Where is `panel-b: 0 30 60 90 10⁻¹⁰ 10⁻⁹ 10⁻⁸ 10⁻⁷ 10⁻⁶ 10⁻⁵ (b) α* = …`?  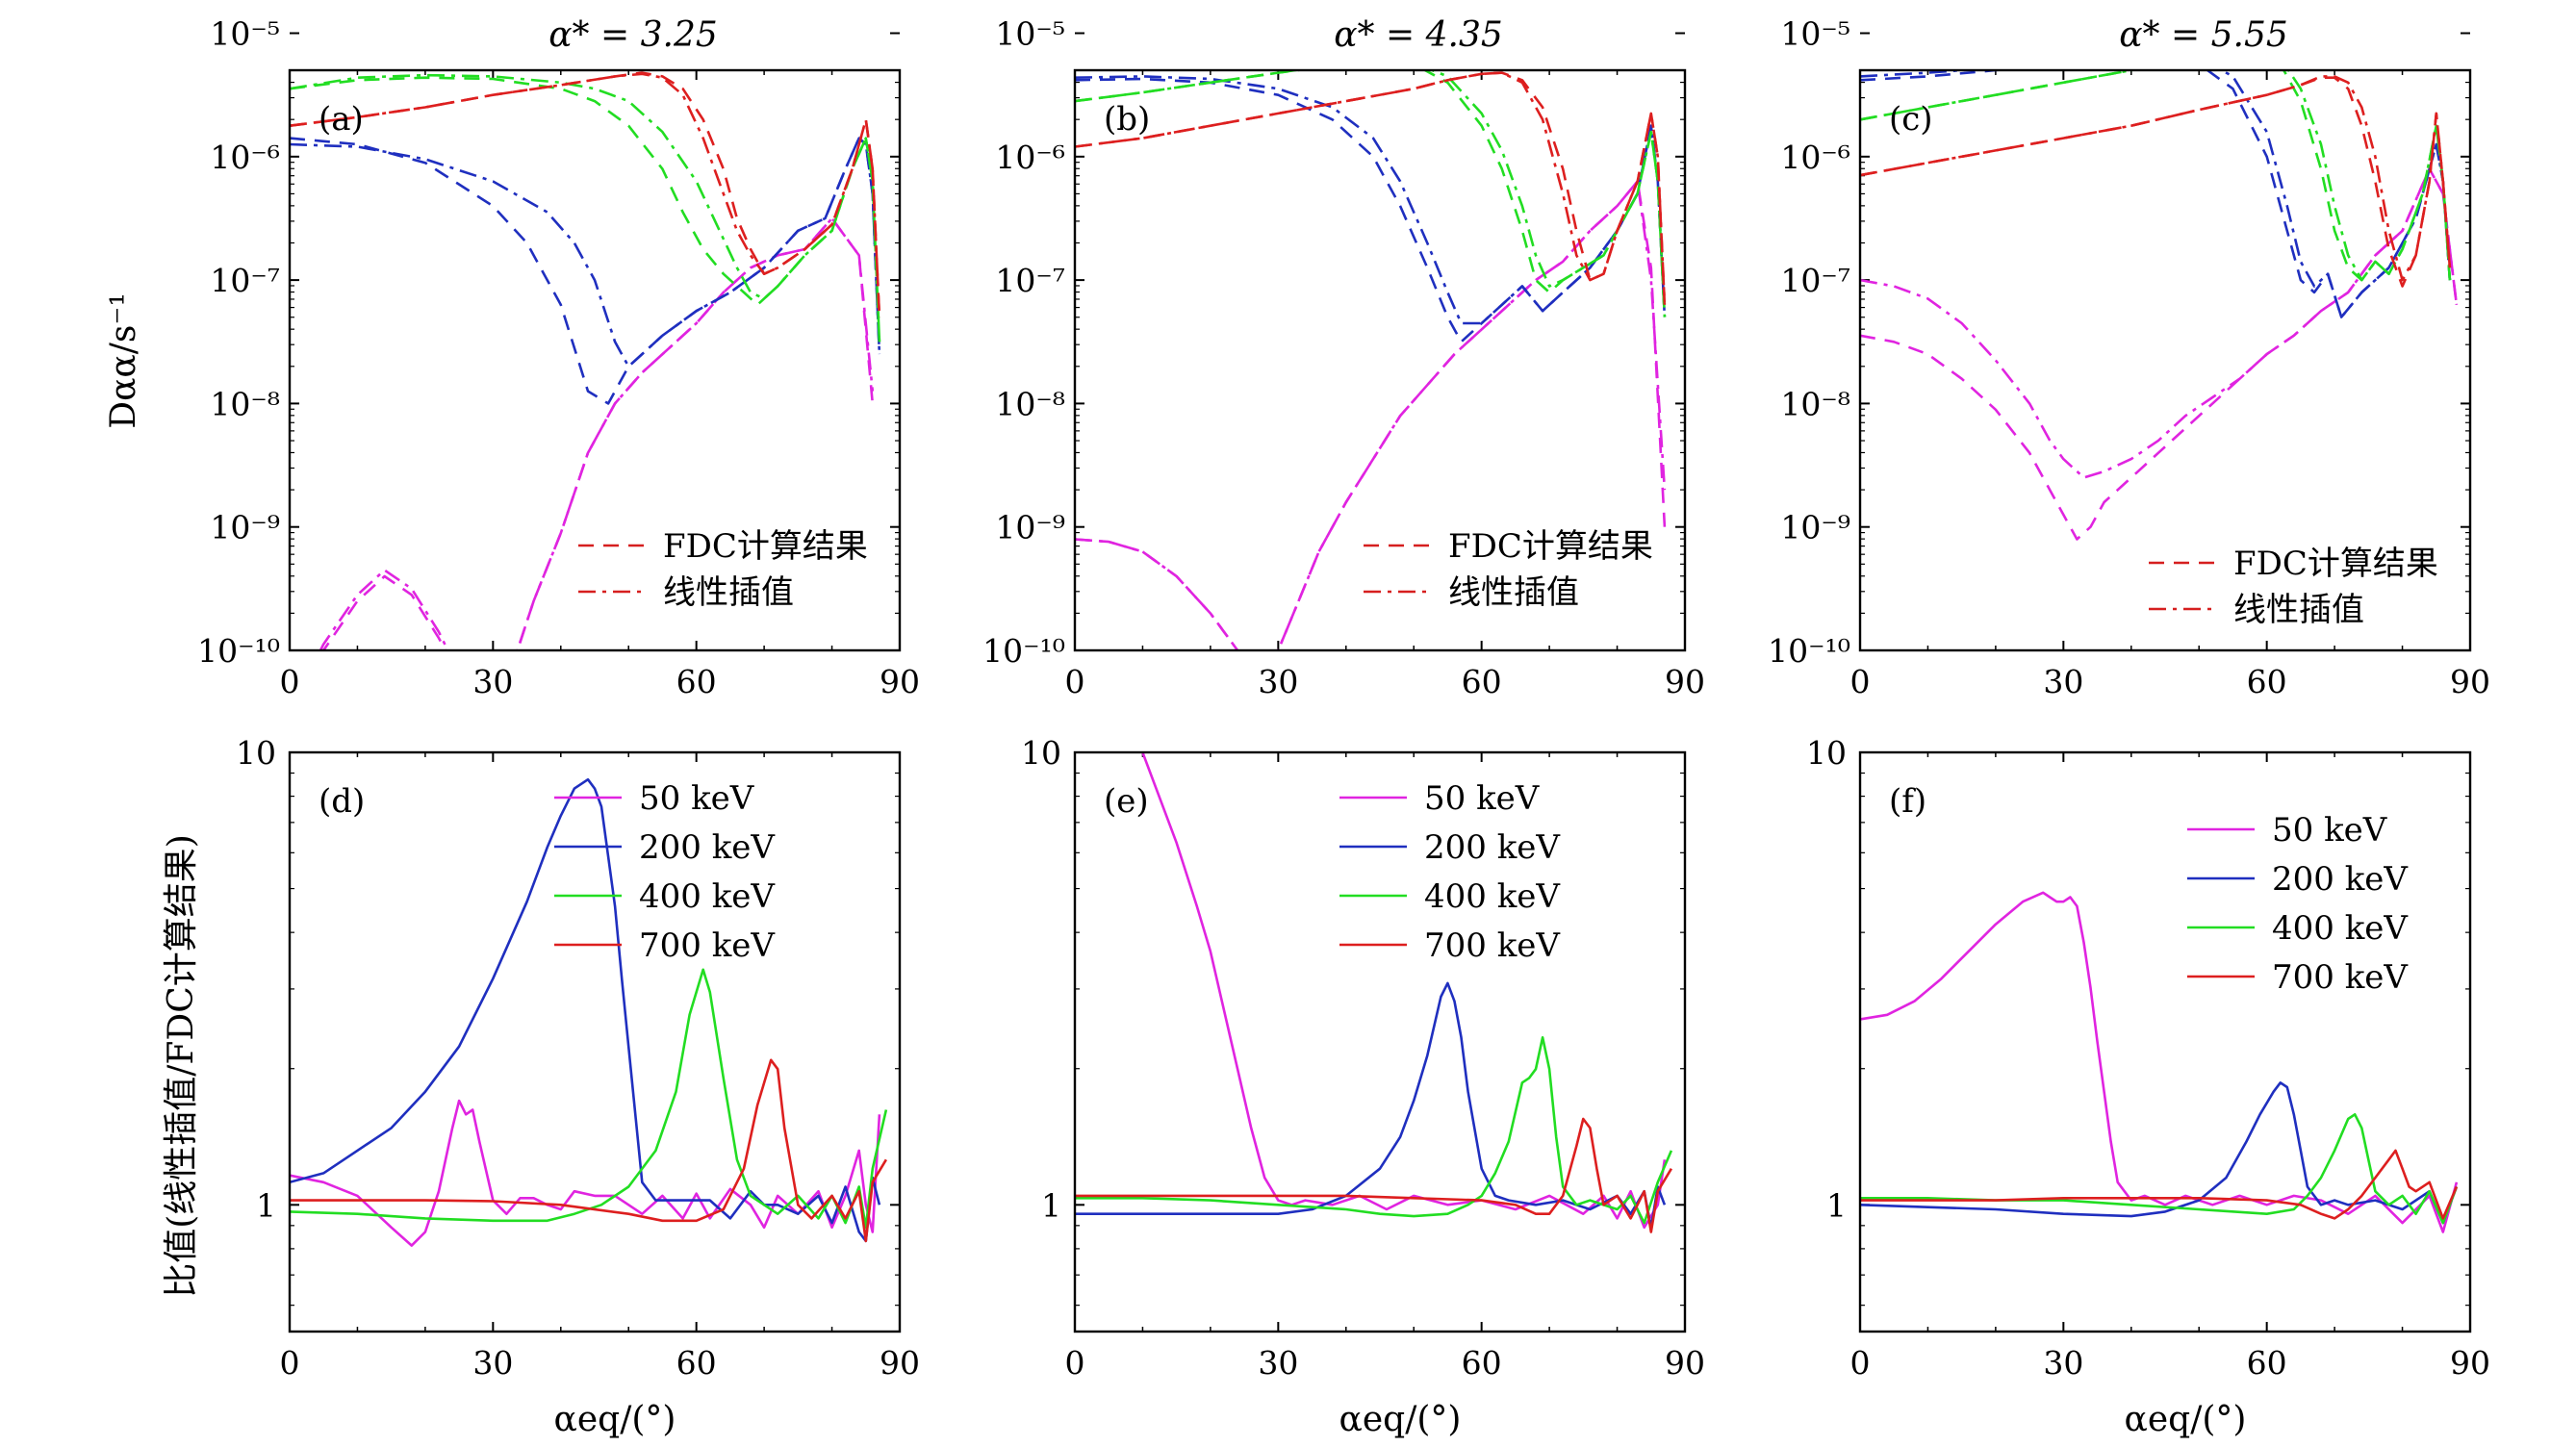
panel-b: 0 30 60 90 10⁻¹⁰ 10⁻⁹ 10⁻⁸ 10⁻⁷ 10⁻⁶ 10⁻⁵ (b) α* = … is located at coordinates (1343, 357).